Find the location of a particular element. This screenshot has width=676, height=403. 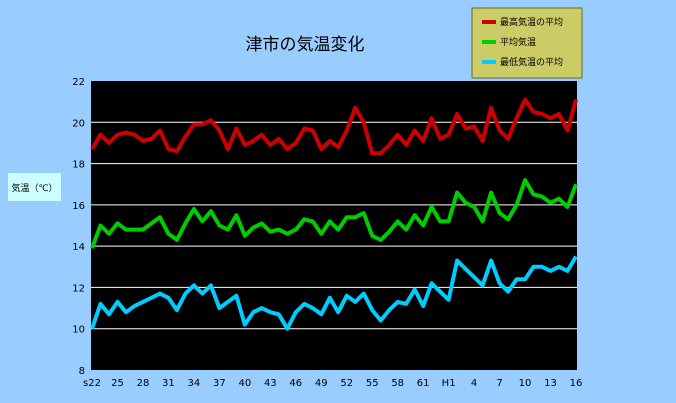

legend: 最高気温の平均 平均気温 最低気温の平均 is located at coordinates (527, 43).